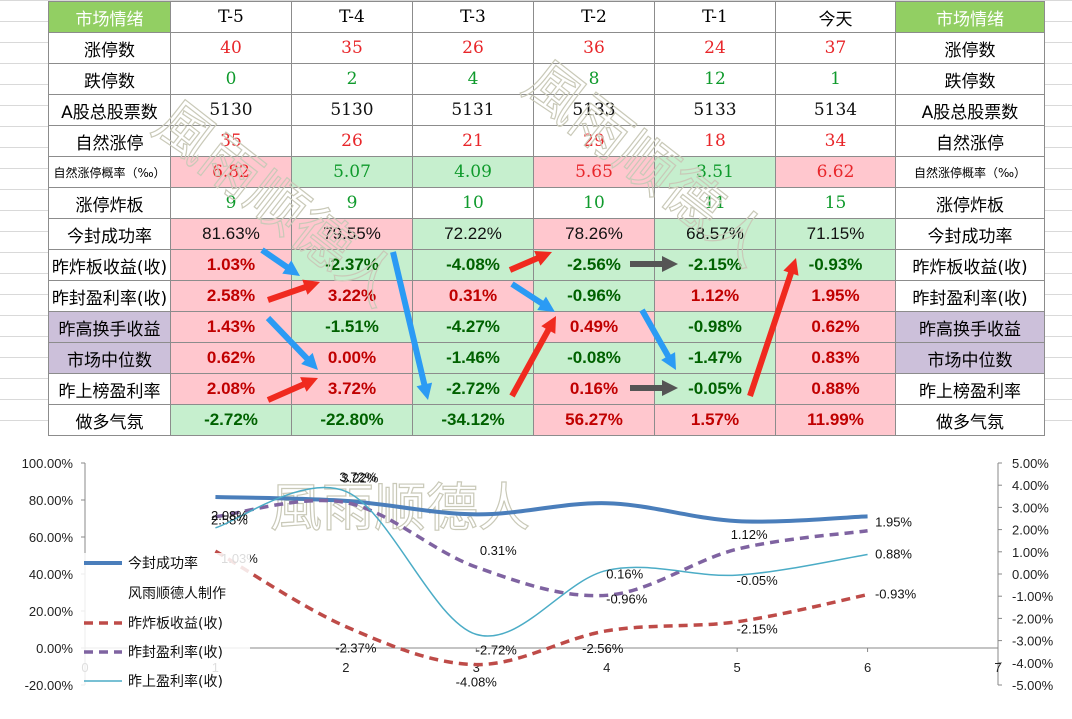 This screenshot has height=719, width=1072. What do you see at coordinates (352, 17) in the screenshot?
I see `header-day: T-4` at bounding box center [352, 17].